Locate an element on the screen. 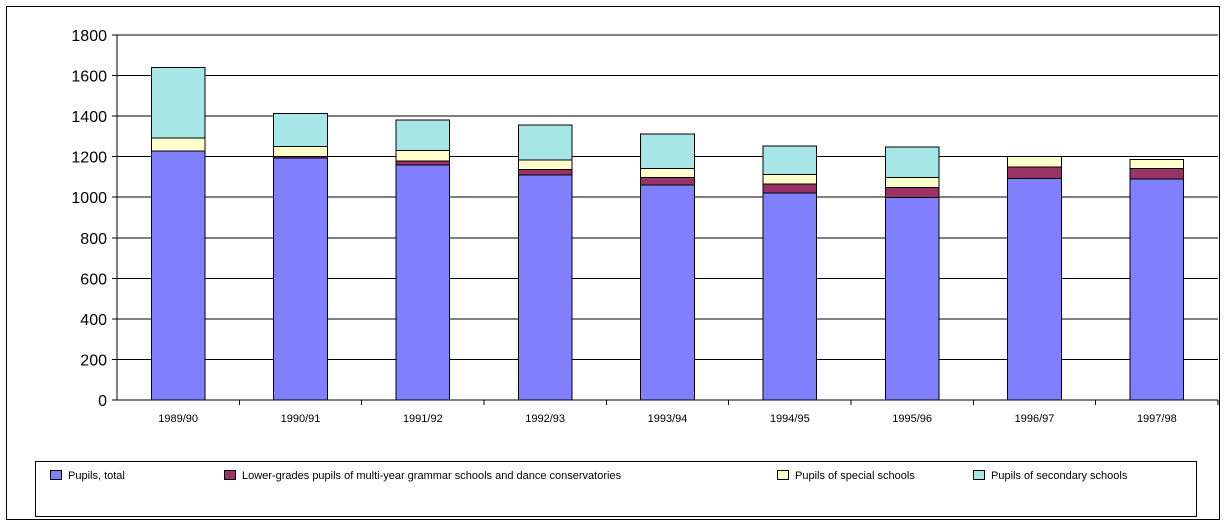 Image resolution: width=1225 pixels, height=525 pixels. x-tick-label: 1995/96 is located at coordinates (912, 419).